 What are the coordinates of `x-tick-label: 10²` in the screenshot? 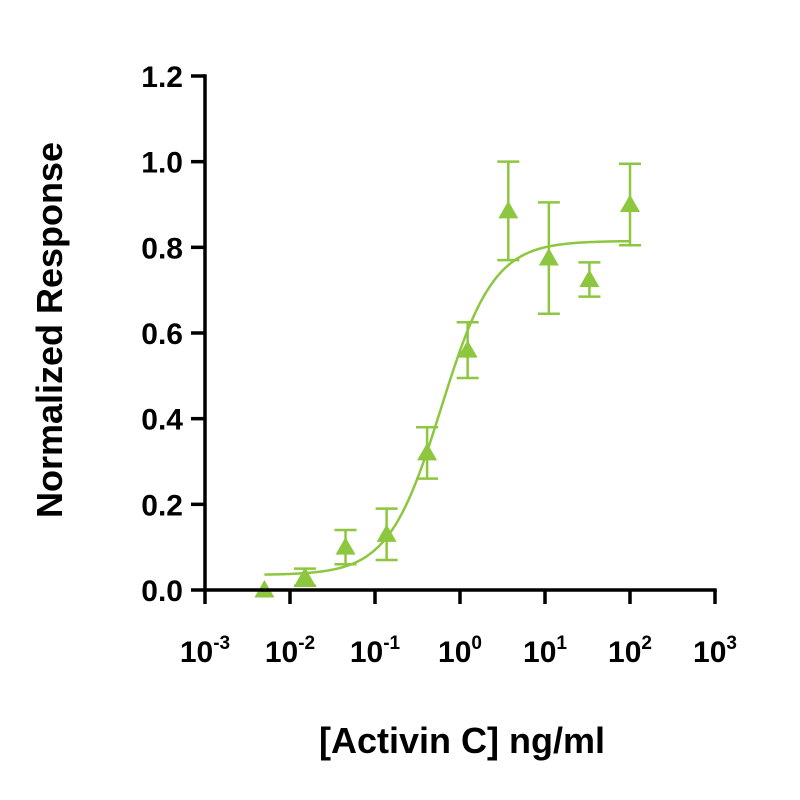 It's located at (630, 651).